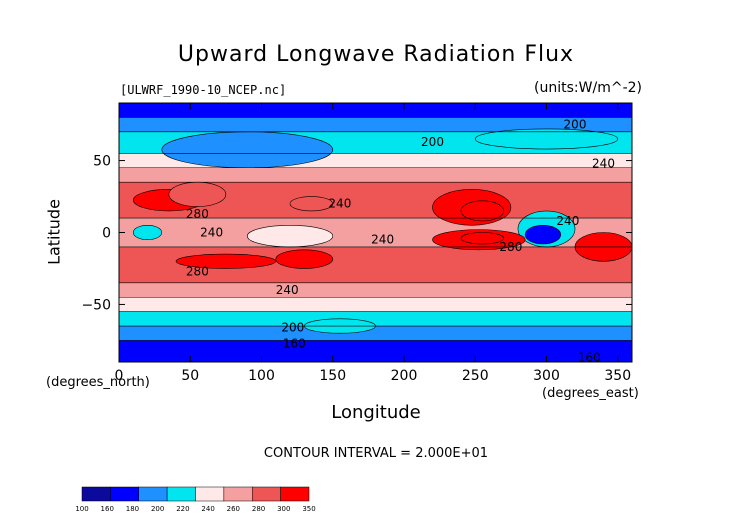 This screenshot has height=532, width=752. I want to click on colorbar-tick-label: 200, so click(157, 509).